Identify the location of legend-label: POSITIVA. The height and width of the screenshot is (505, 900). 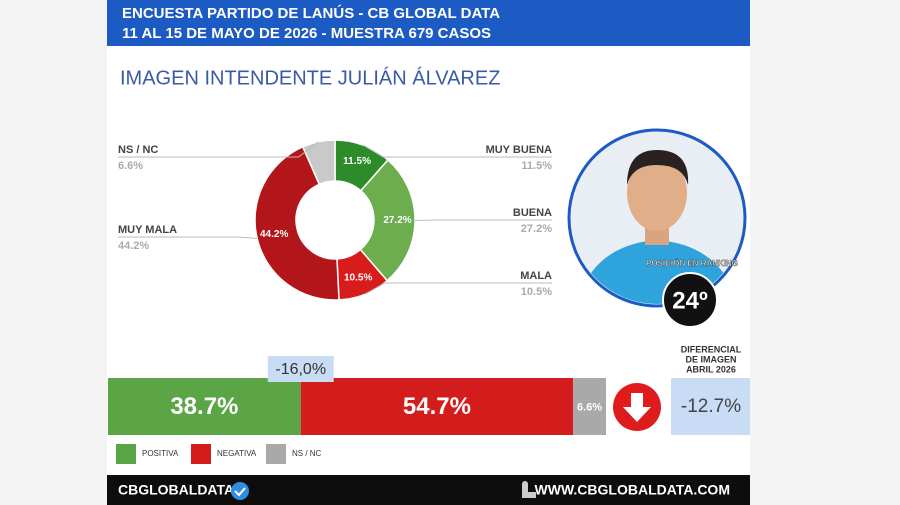
(160, 453).